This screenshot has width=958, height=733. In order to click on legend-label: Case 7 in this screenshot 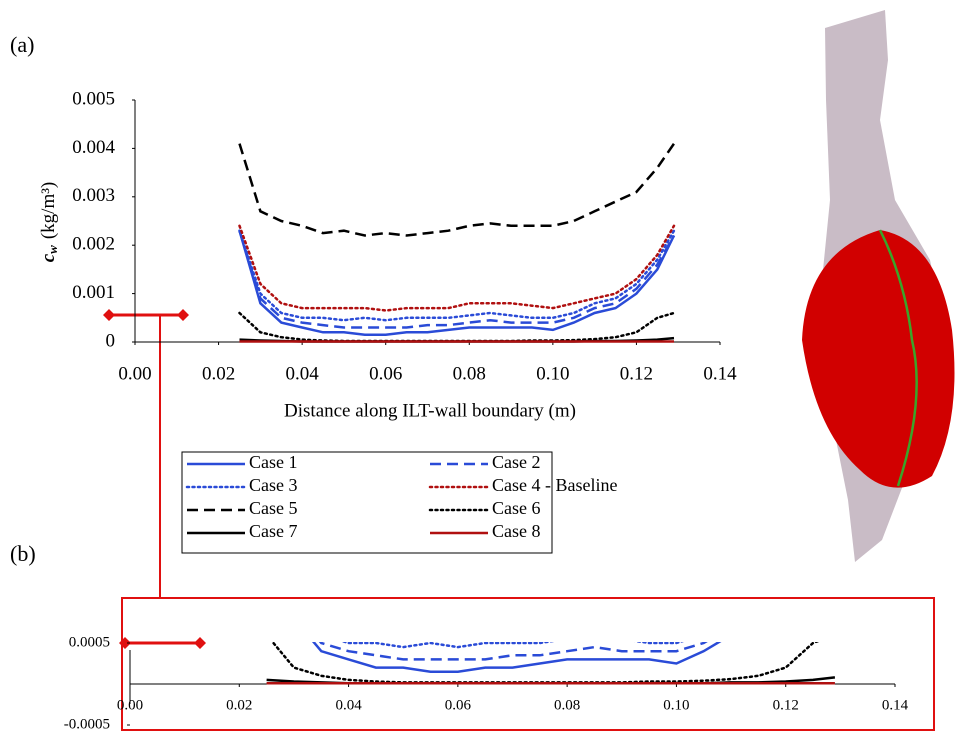, I will do `click(273, 531)`.